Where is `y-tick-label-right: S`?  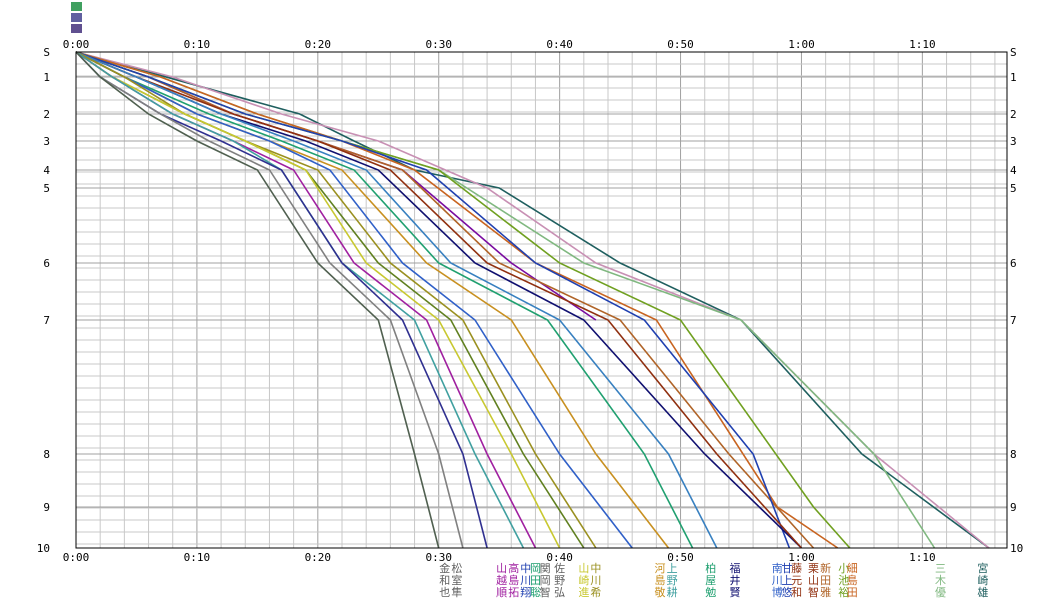
y-tick-label-right: S is located at coordinates (1013, 52).